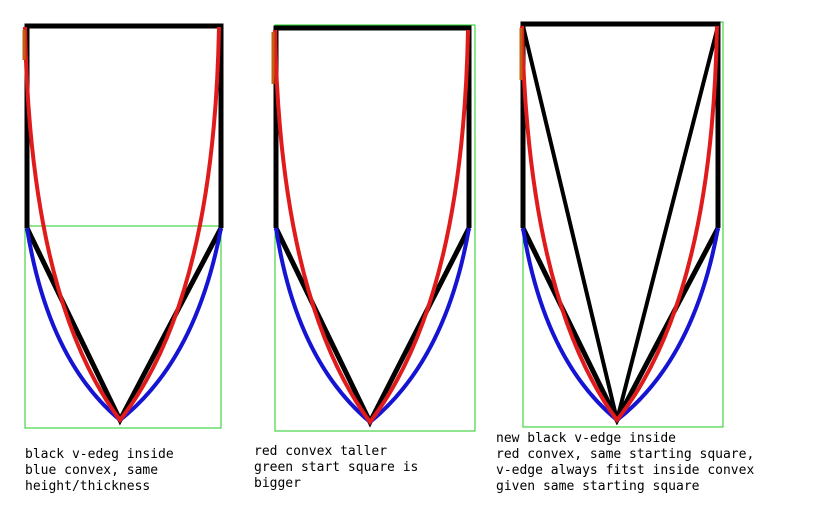  I want to click on caption-line: red convex, same starting square,, so click(625, 454).